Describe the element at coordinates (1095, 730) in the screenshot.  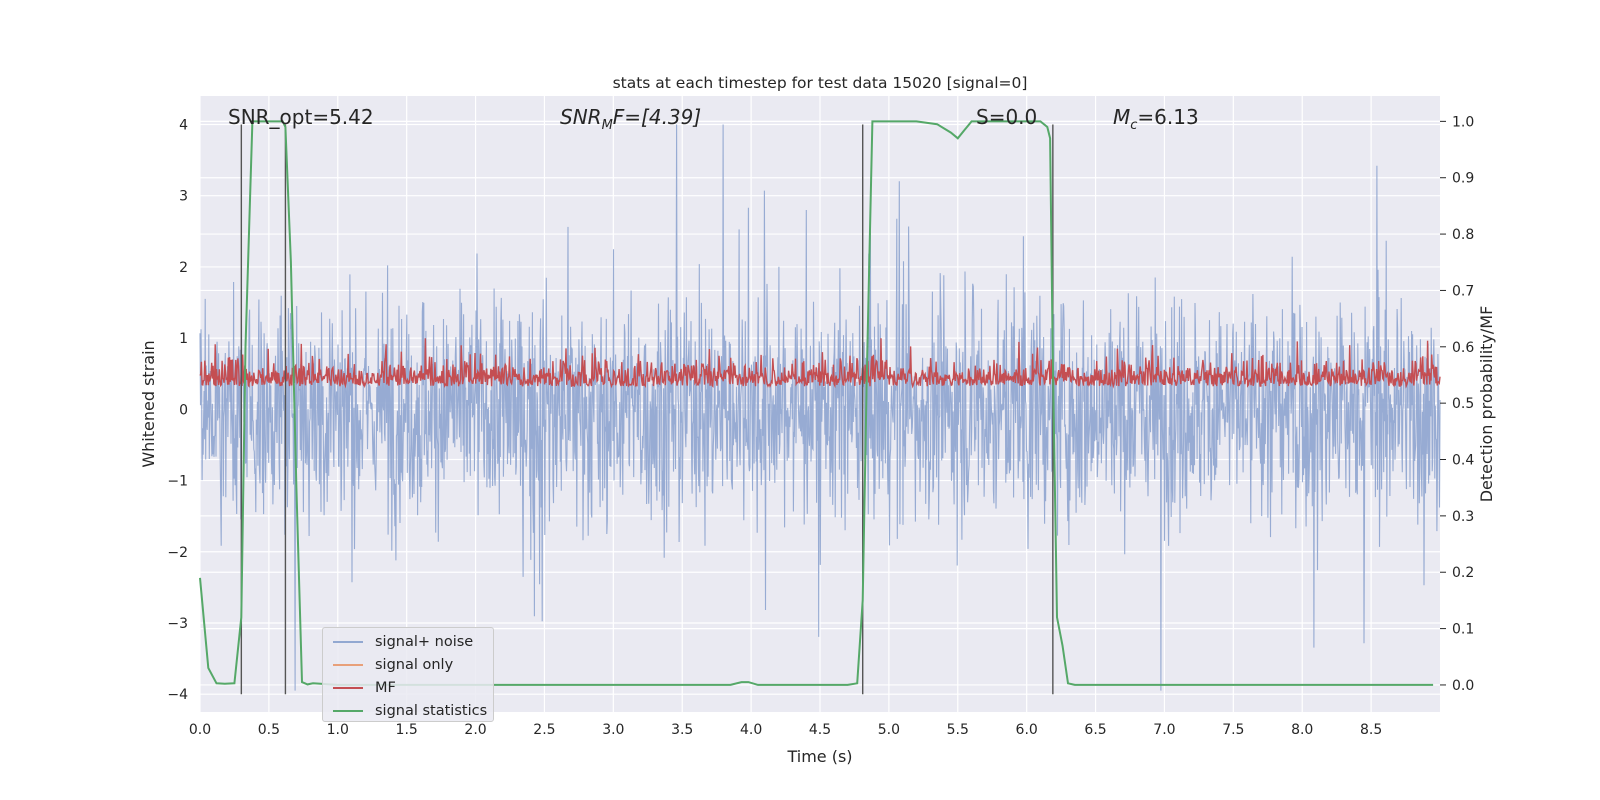
I see `x-tick-label: 6.5` at that location.